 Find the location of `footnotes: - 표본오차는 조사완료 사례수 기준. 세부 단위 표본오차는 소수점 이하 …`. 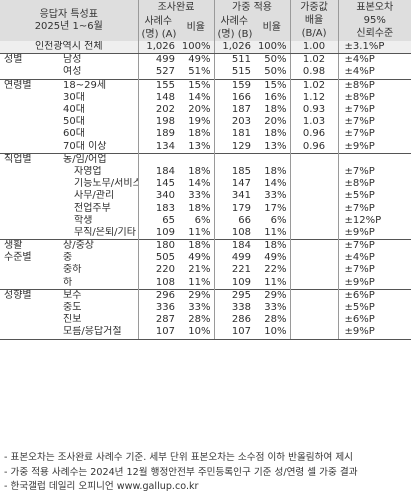

footnotes: - 표본오차는 조사완료 사례수 기준. 세부 단위 표본오차는 소수점 이하 … is located at coordinates (209, 473).